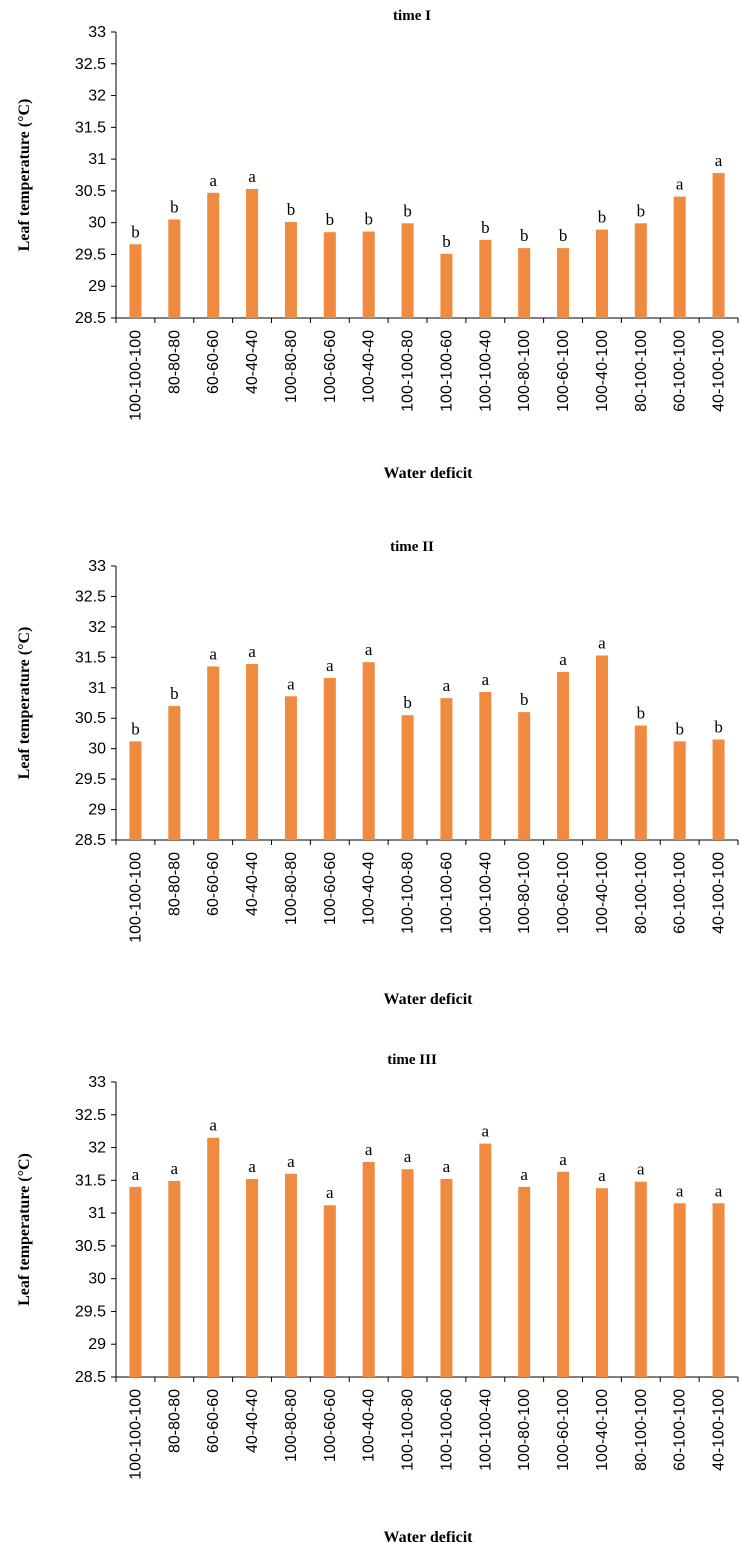 The image size is (742, 1553). What do you see at coordinates (369, 366) in the screenshot?
I see `x-tick-label: 100-40-40` at bounding box center [369, 366].